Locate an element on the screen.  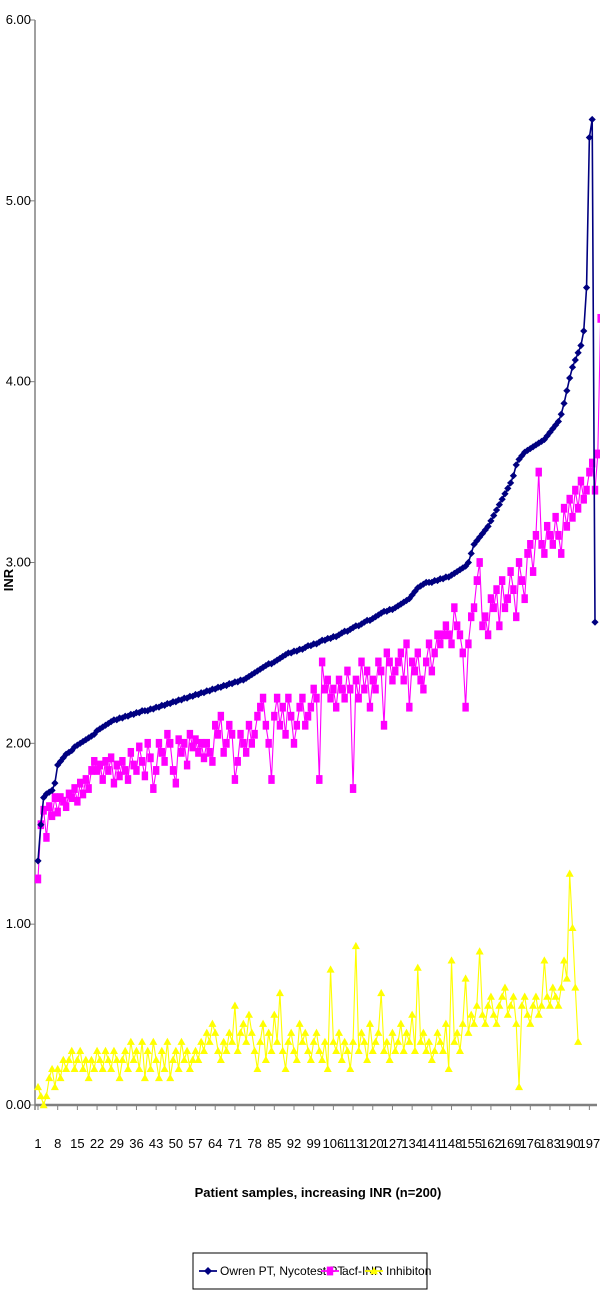
y-tick-label: 4.00 is located at coordinates (18, 381).